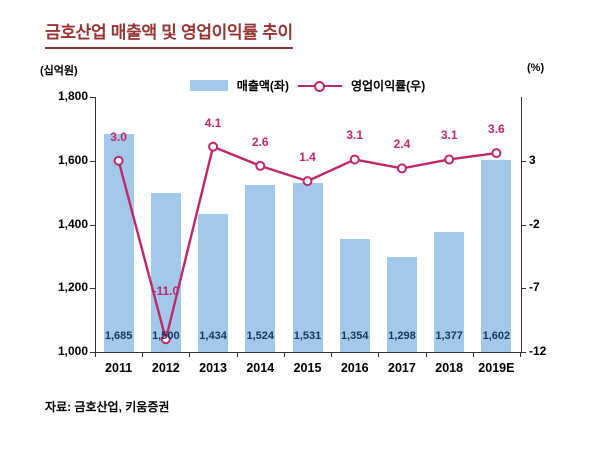 The height and width of the screenshot is (449, 600). I want to click on revenue-value-label: 1,500, so click(166, 336).